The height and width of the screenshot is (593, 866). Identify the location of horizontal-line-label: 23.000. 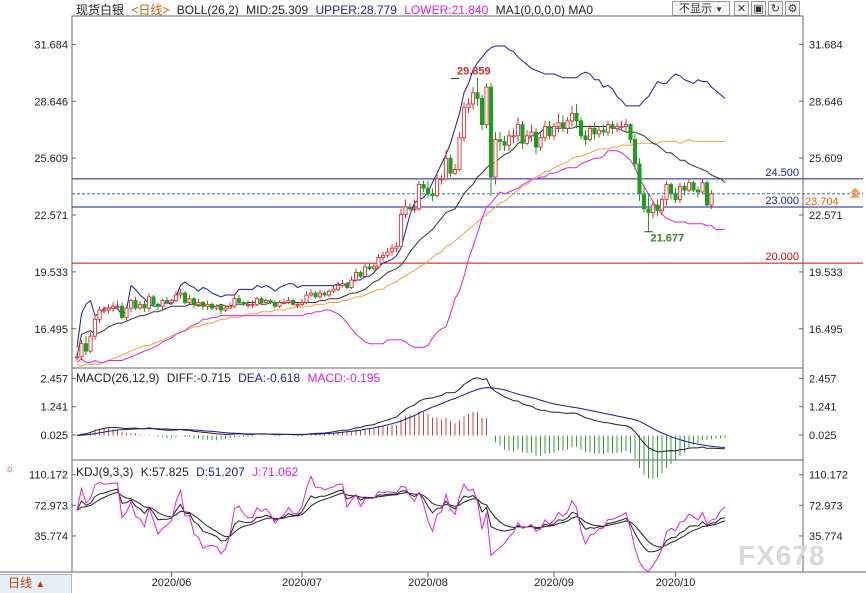
(782, 201).